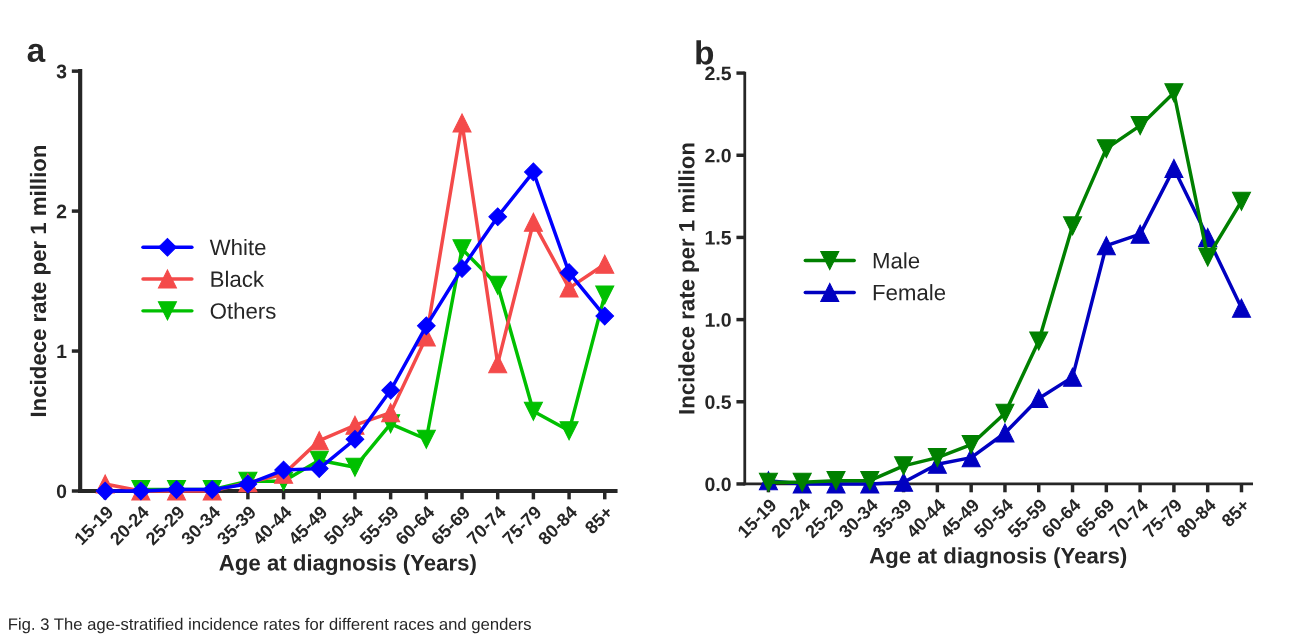  I want to click on chart-title: a, so click(36, 53).